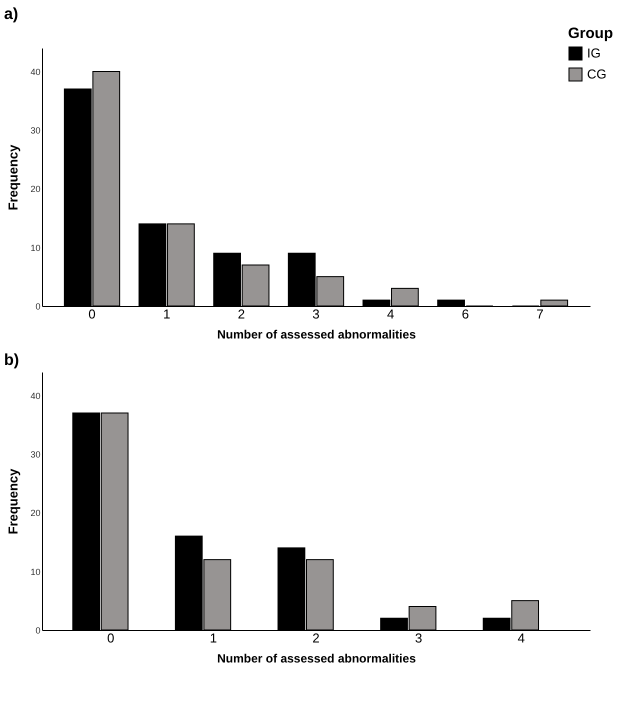 This screenshot has width=626, height=704. What do you see at coordinates (596, 74) in the screenshot?
I see `legend-label: CG` at bounding box center [596, 74].